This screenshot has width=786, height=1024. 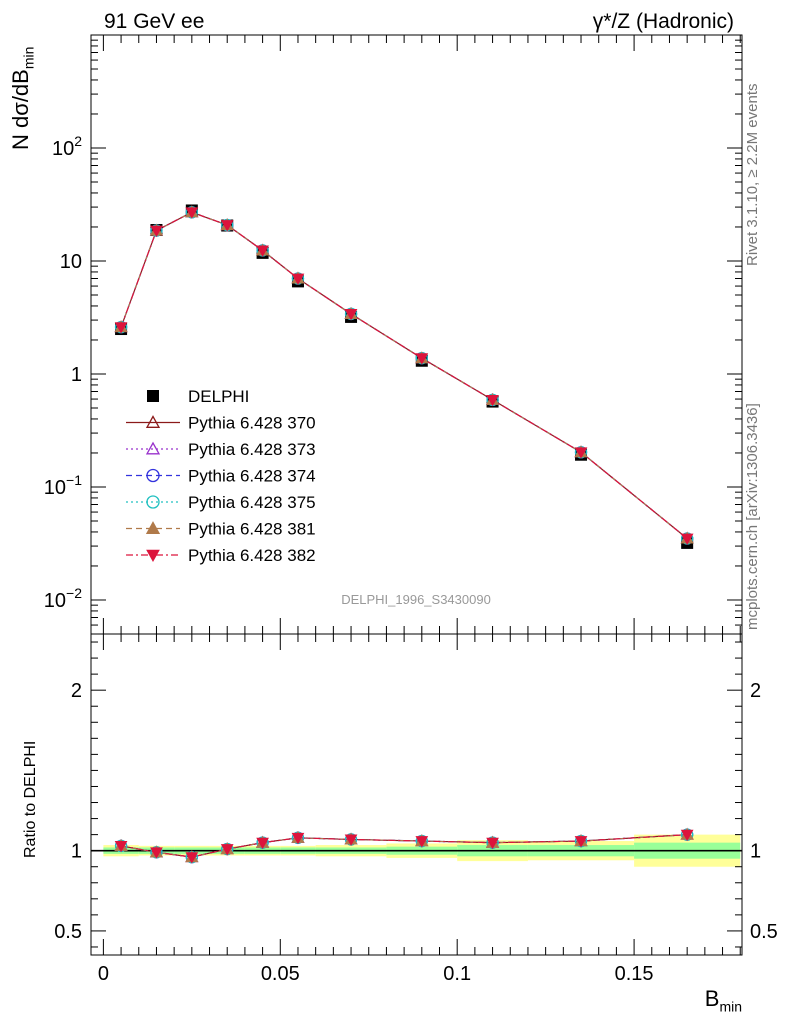 I want to click on x-tick-label: 0.05, so click(x=280, y=974).